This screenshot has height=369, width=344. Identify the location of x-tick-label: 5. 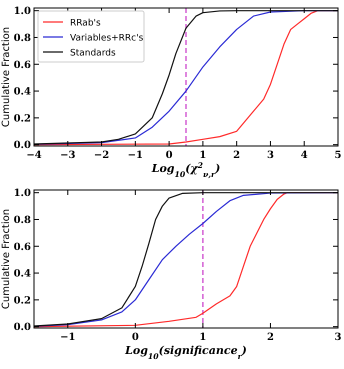
(338, 155).